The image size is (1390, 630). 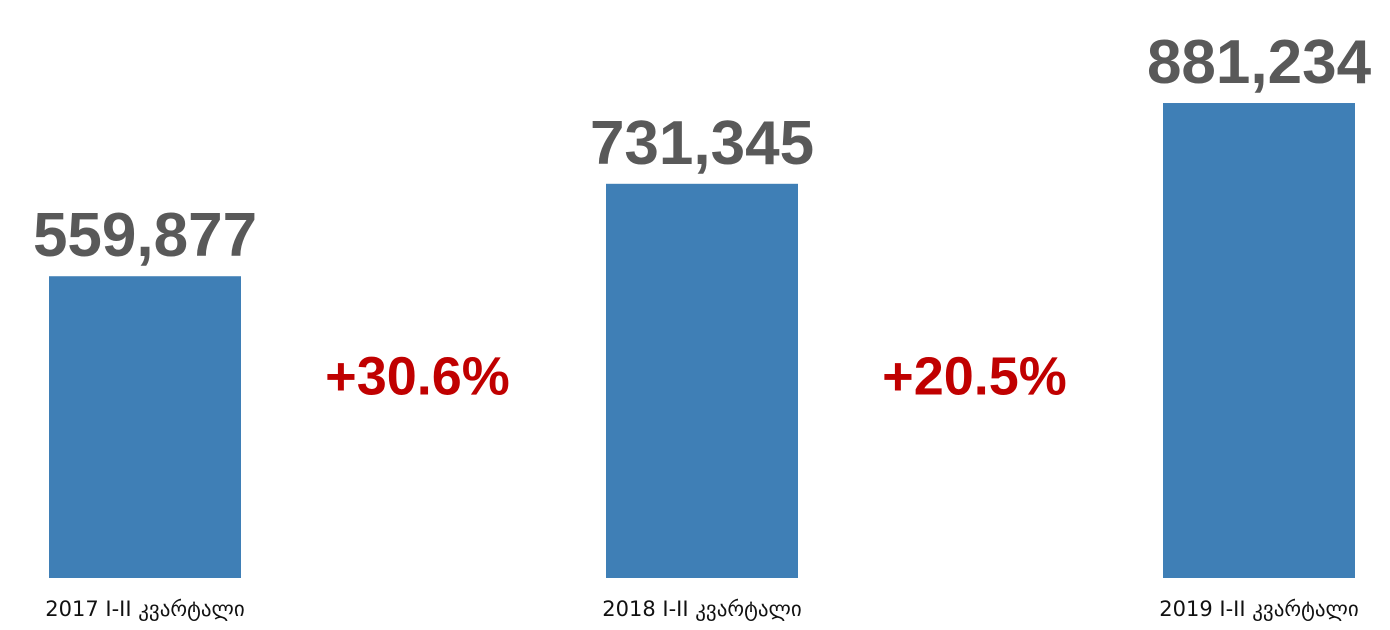 What do you see at coordinates (144, 609) in the screenshot?
I see `x-tick-label: 2017 I-II კვარტალი` at bounding box center [144, 609].